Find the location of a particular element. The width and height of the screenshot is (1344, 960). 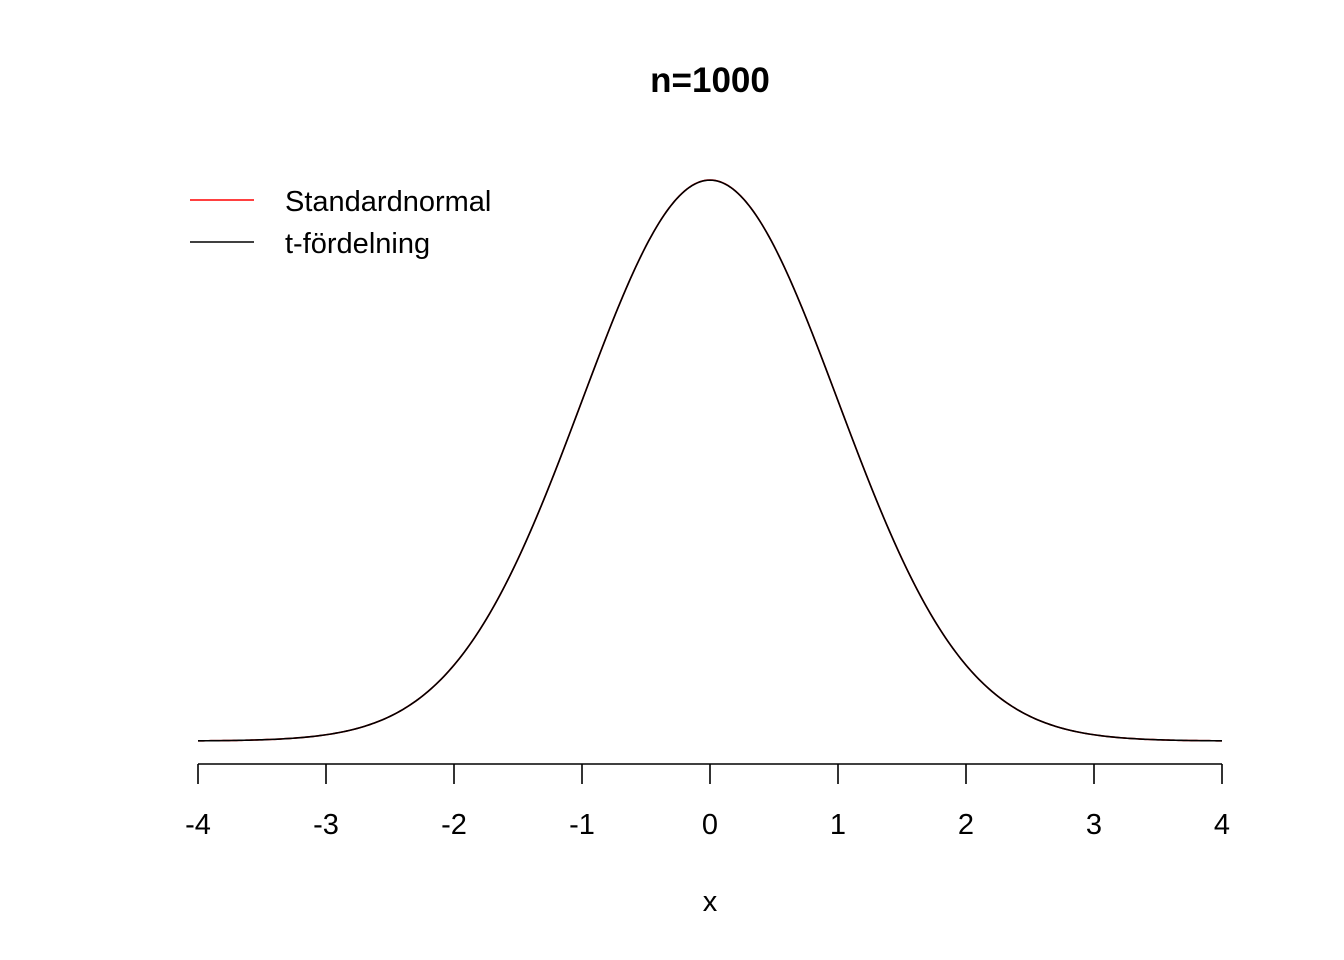

x-axis-label: x is located at coordinates (710, 902).